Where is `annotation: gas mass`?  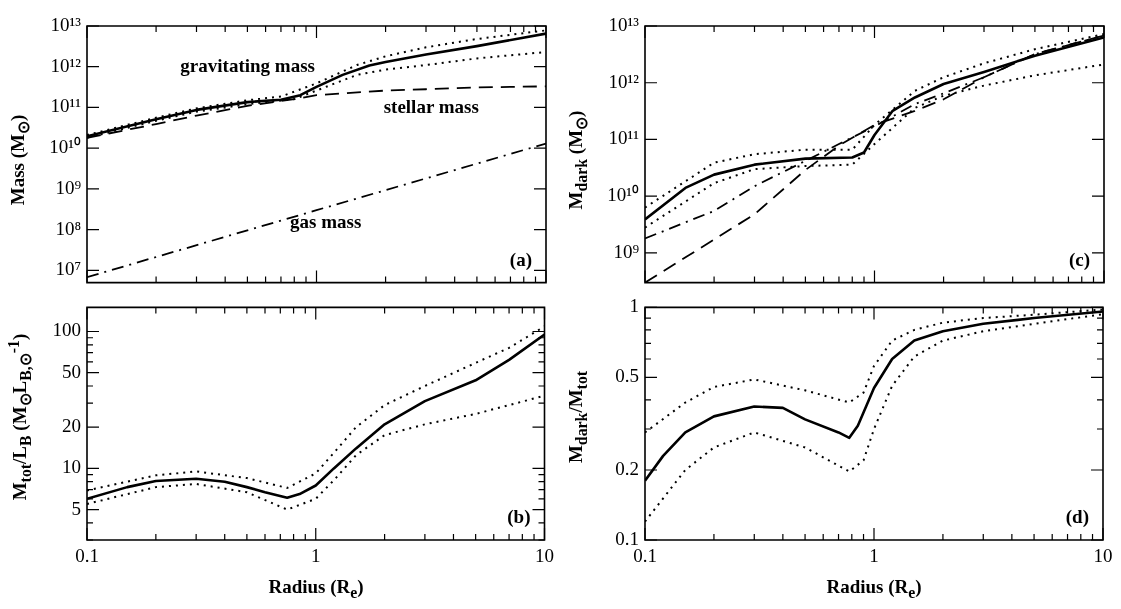 annotation: gas mass is located at coordinates (326, 222).